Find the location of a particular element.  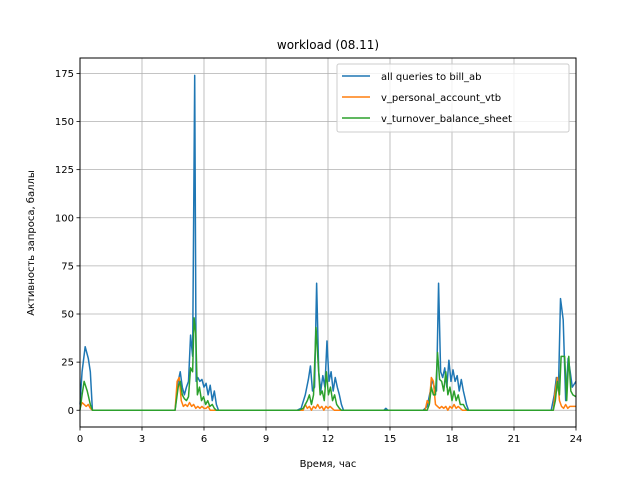

y-tick-label: 175 is located at coordinates (64, 74).